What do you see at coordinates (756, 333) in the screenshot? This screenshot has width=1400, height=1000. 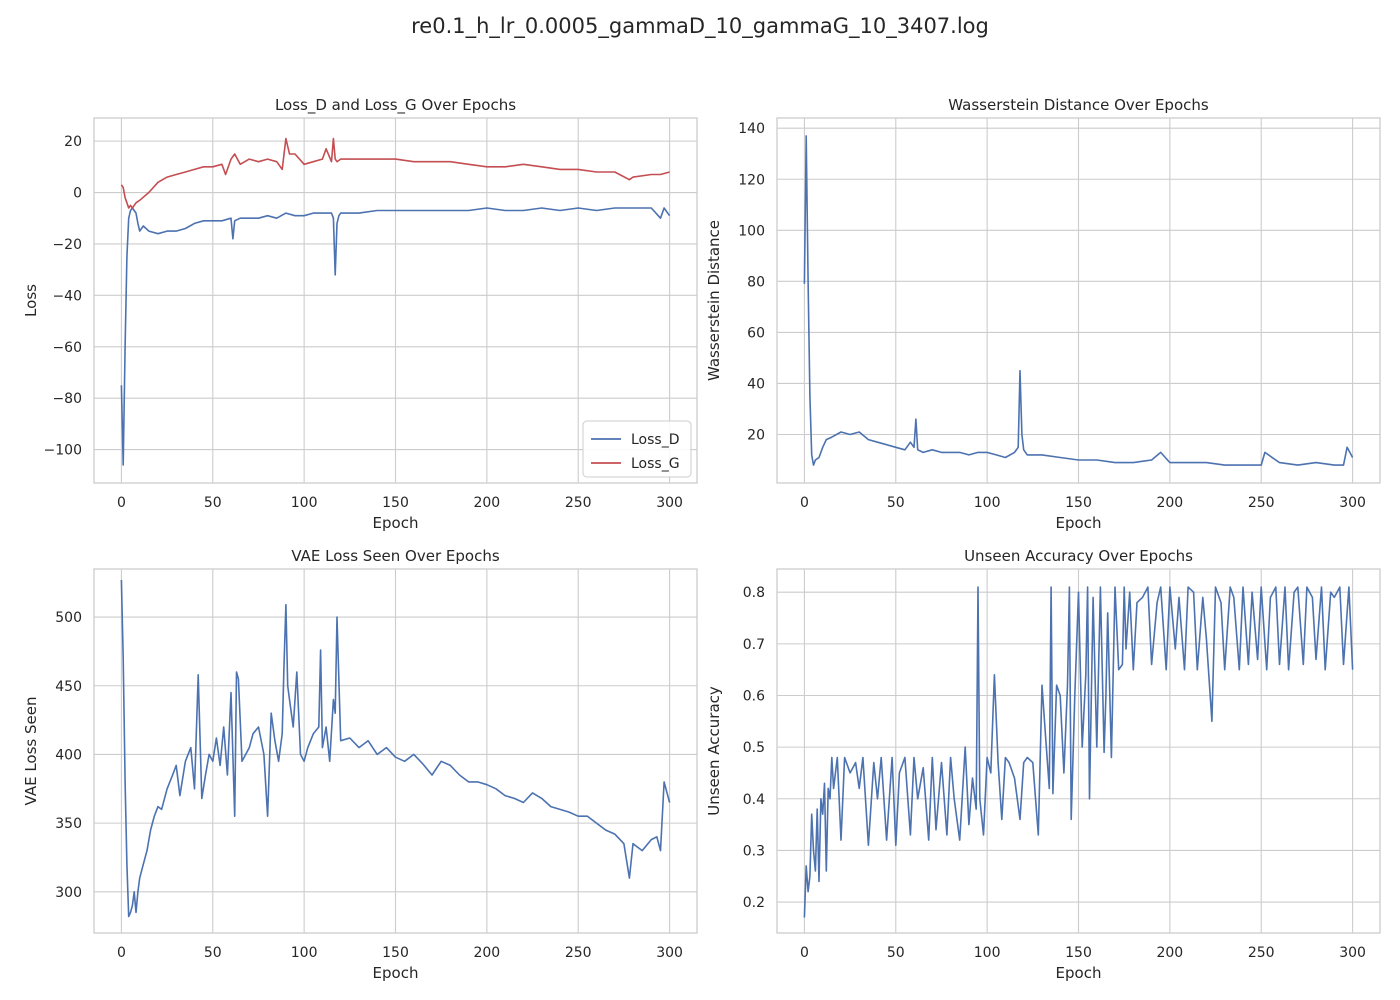 I see `y-tick-label: 60` at bounding box center [756, 333].